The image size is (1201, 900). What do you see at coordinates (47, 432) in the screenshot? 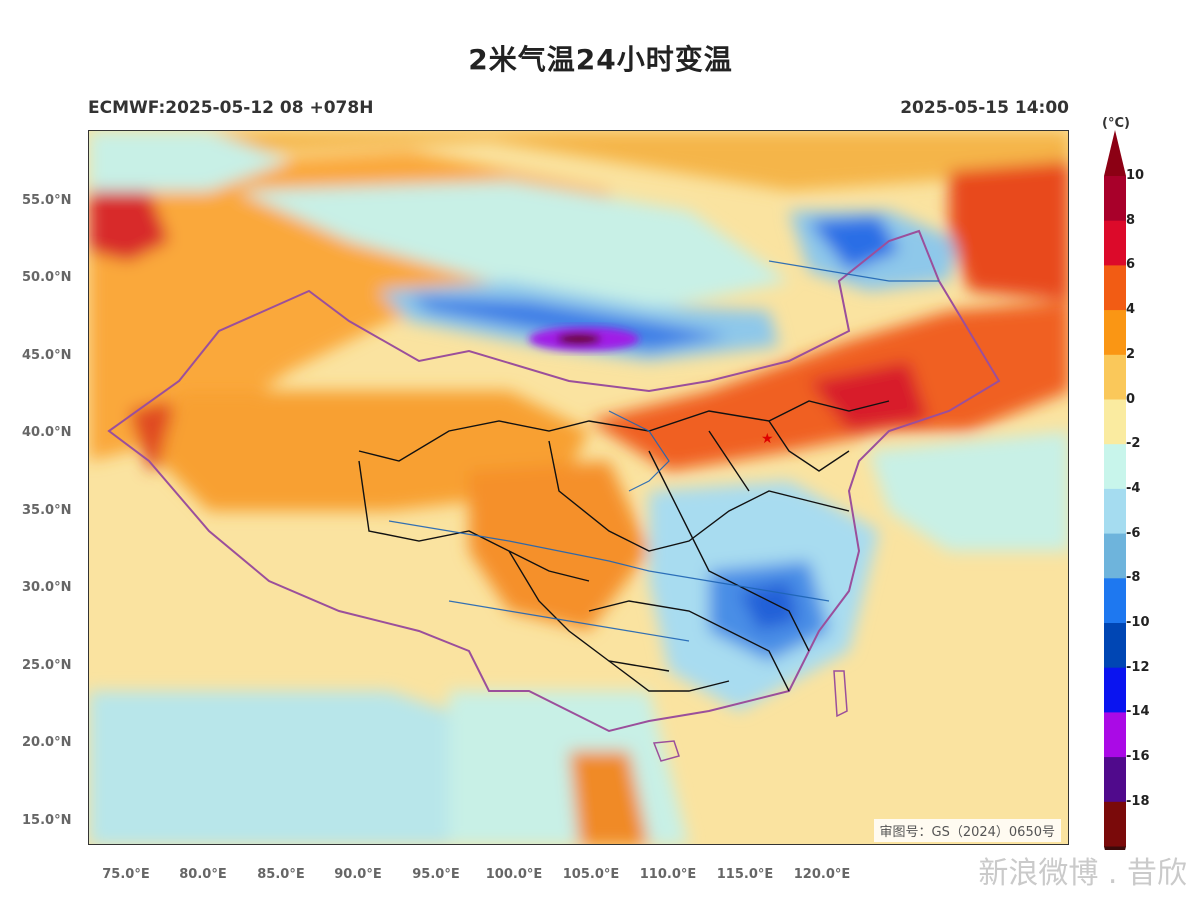
I see `lat-label: 40.0°N` at bounding box center [47, 432].